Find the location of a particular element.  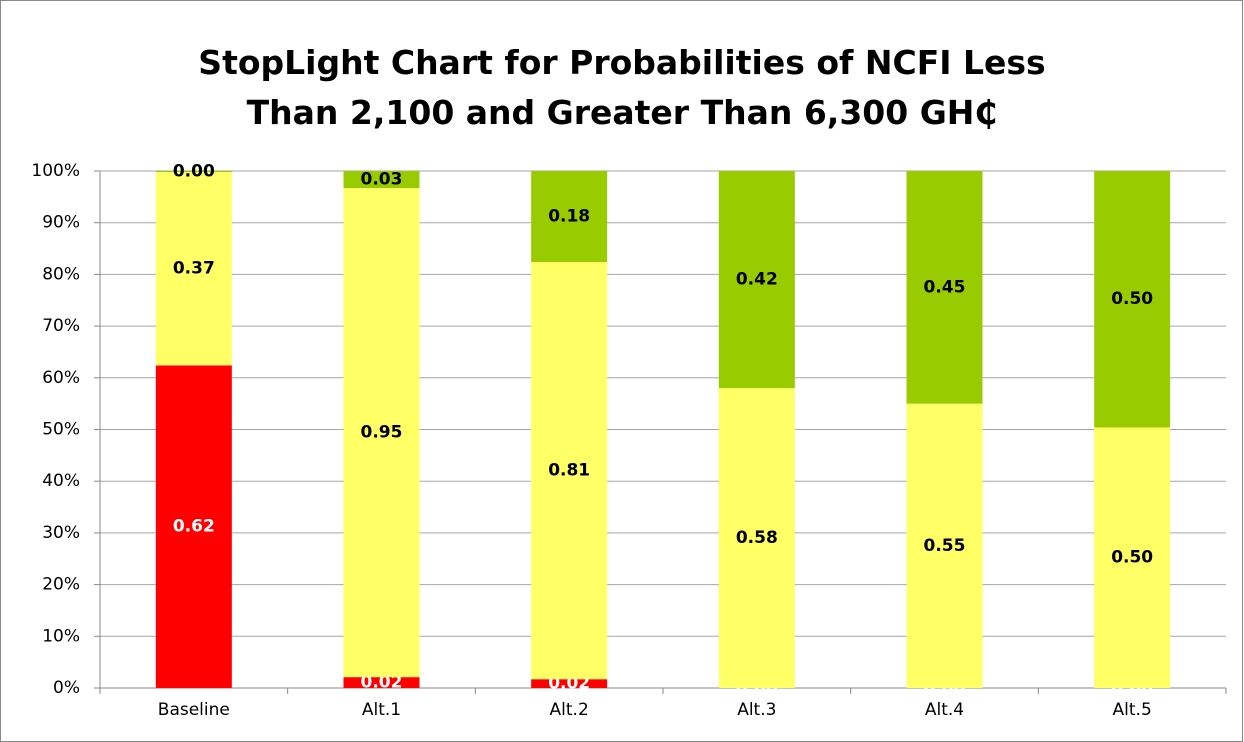

y-tick-label: 100% is located at coordinates (55, 171).